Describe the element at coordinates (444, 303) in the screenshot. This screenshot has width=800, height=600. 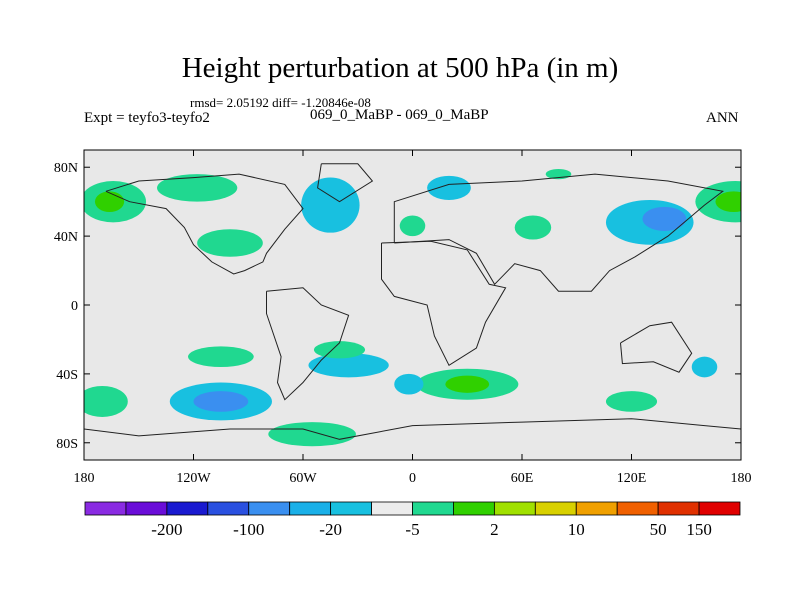
I see `africa-outline` at that location.